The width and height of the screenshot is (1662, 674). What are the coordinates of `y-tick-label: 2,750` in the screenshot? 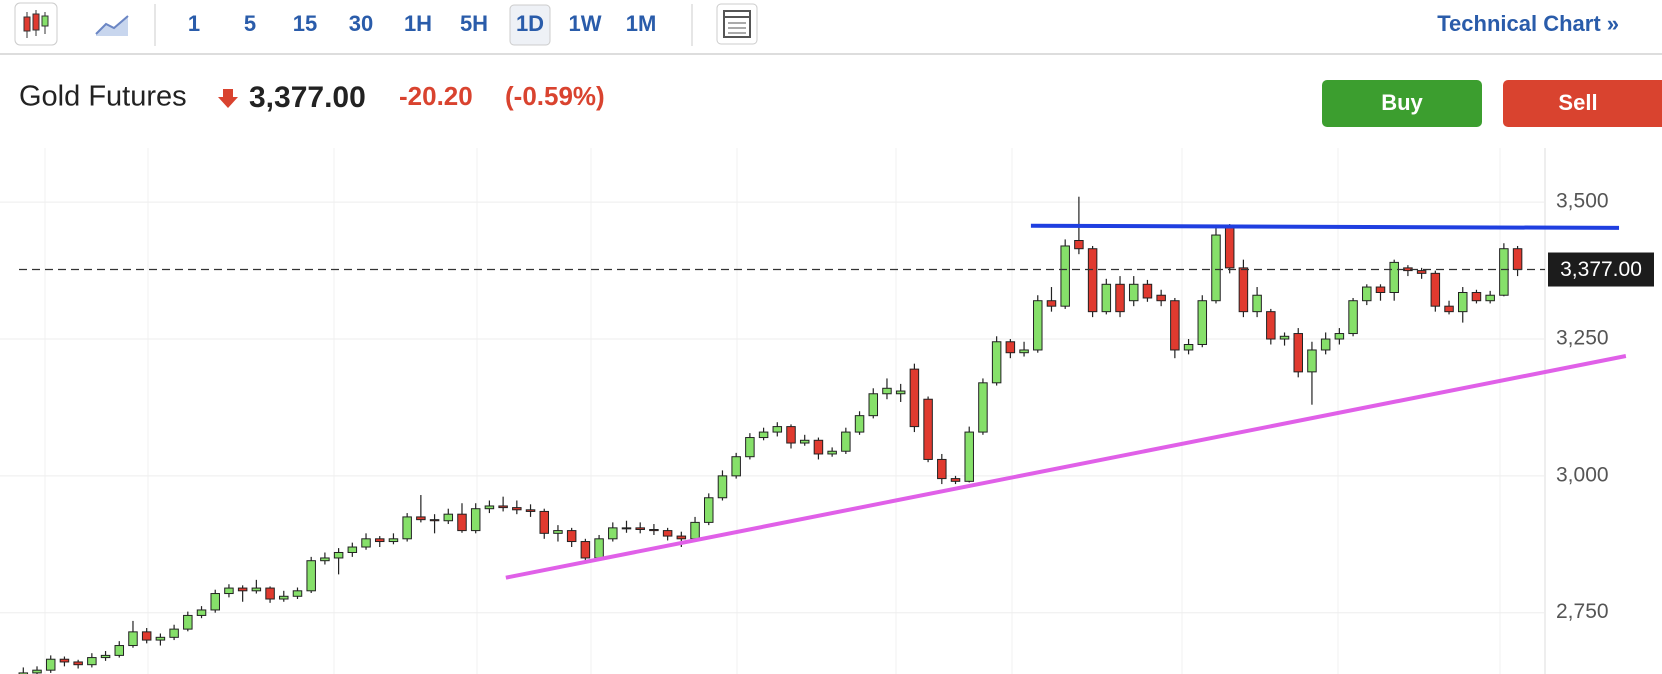 It's located at (1582, 611).